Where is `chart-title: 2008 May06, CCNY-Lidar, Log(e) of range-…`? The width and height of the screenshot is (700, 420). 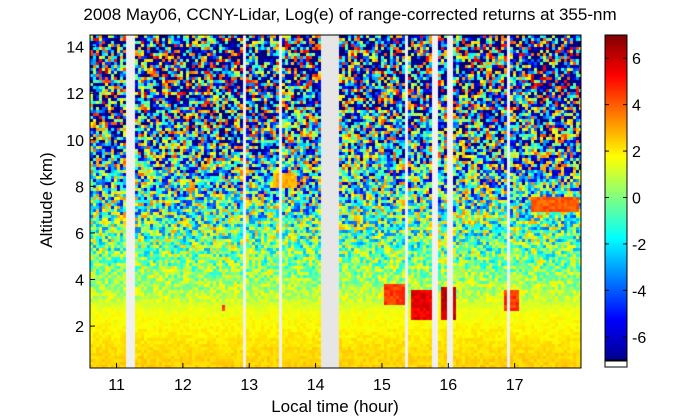
chart-title: 2008 May06, CCNY-Lidar, Log(e) of range-… is located at coordinates (349, 14).